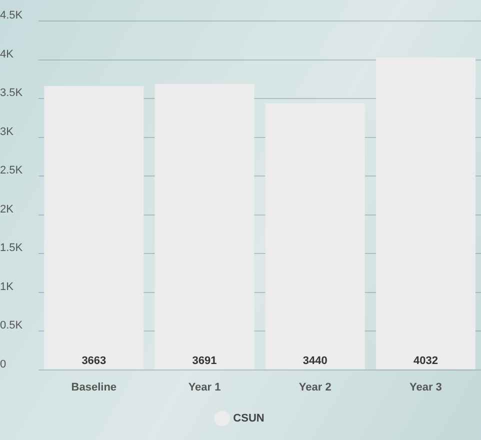  I want to click on x-tick-label: Year 3, so click(425, 387).